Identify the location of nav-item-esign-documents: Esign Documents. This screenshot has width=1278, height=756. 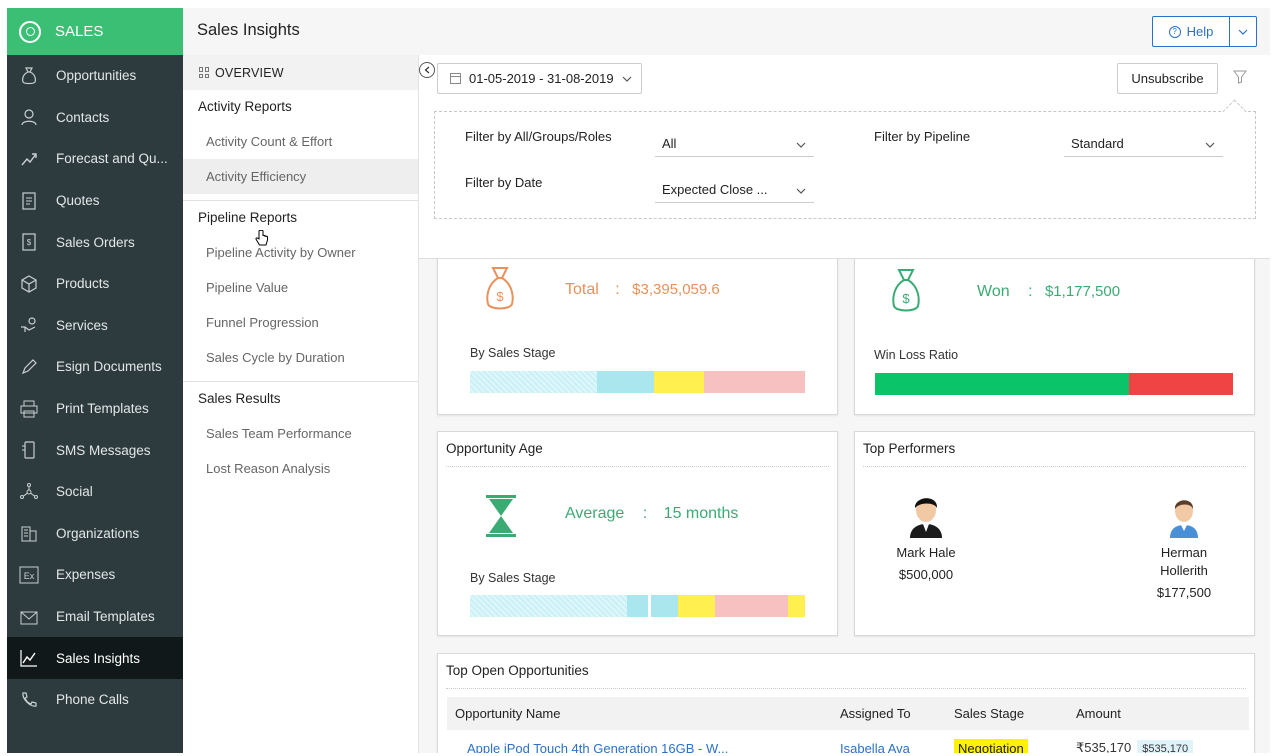
(95, 367).